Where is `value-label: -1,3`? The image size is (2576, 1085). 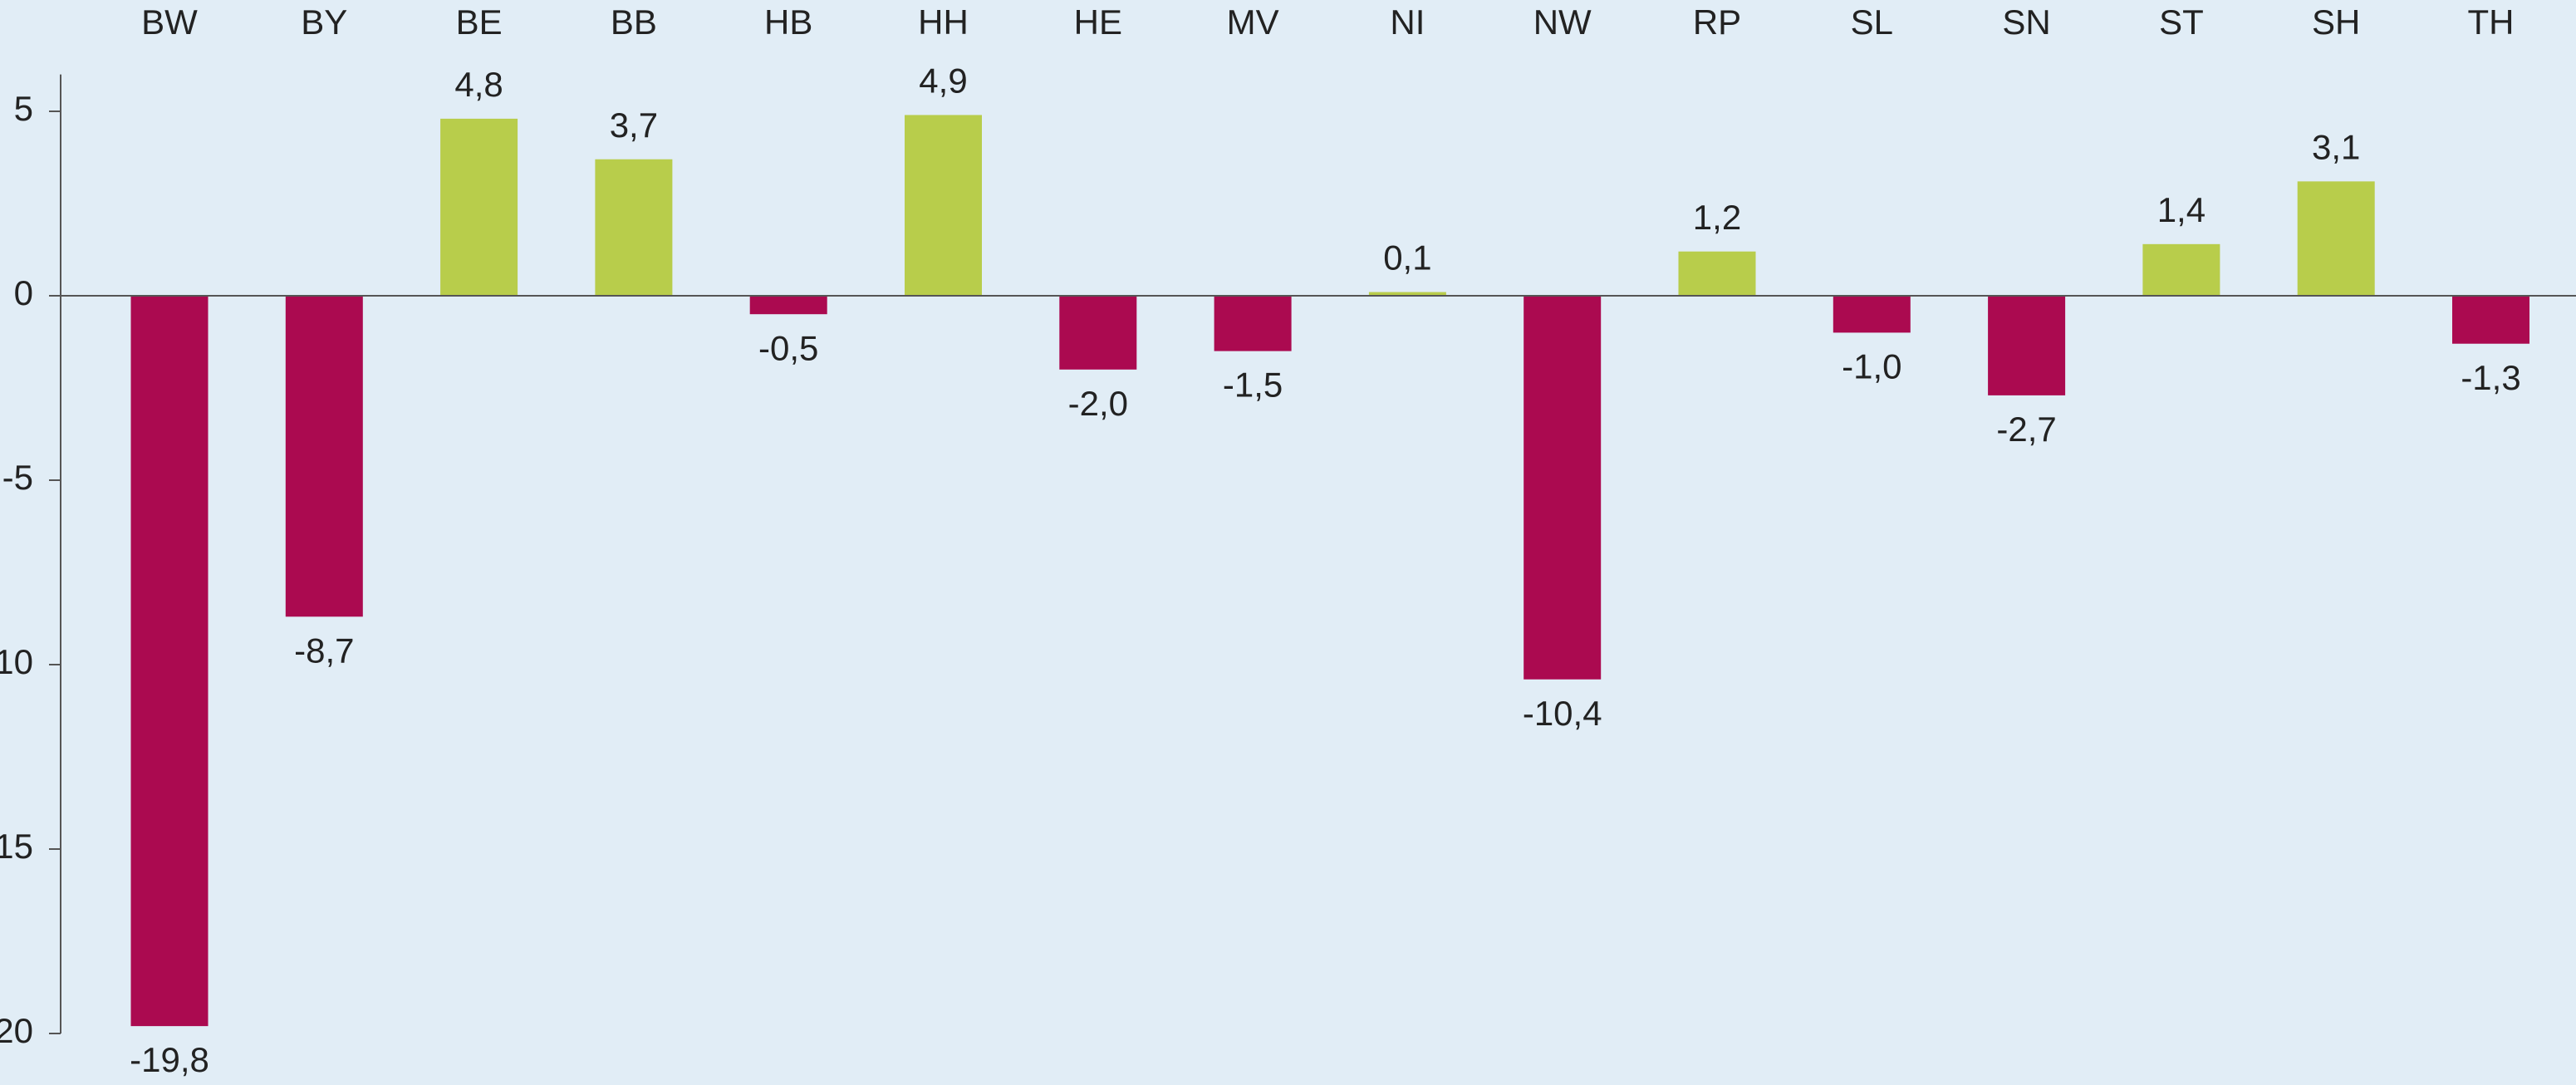
value-label: -1,3 is located at coordinates (2490, 377).